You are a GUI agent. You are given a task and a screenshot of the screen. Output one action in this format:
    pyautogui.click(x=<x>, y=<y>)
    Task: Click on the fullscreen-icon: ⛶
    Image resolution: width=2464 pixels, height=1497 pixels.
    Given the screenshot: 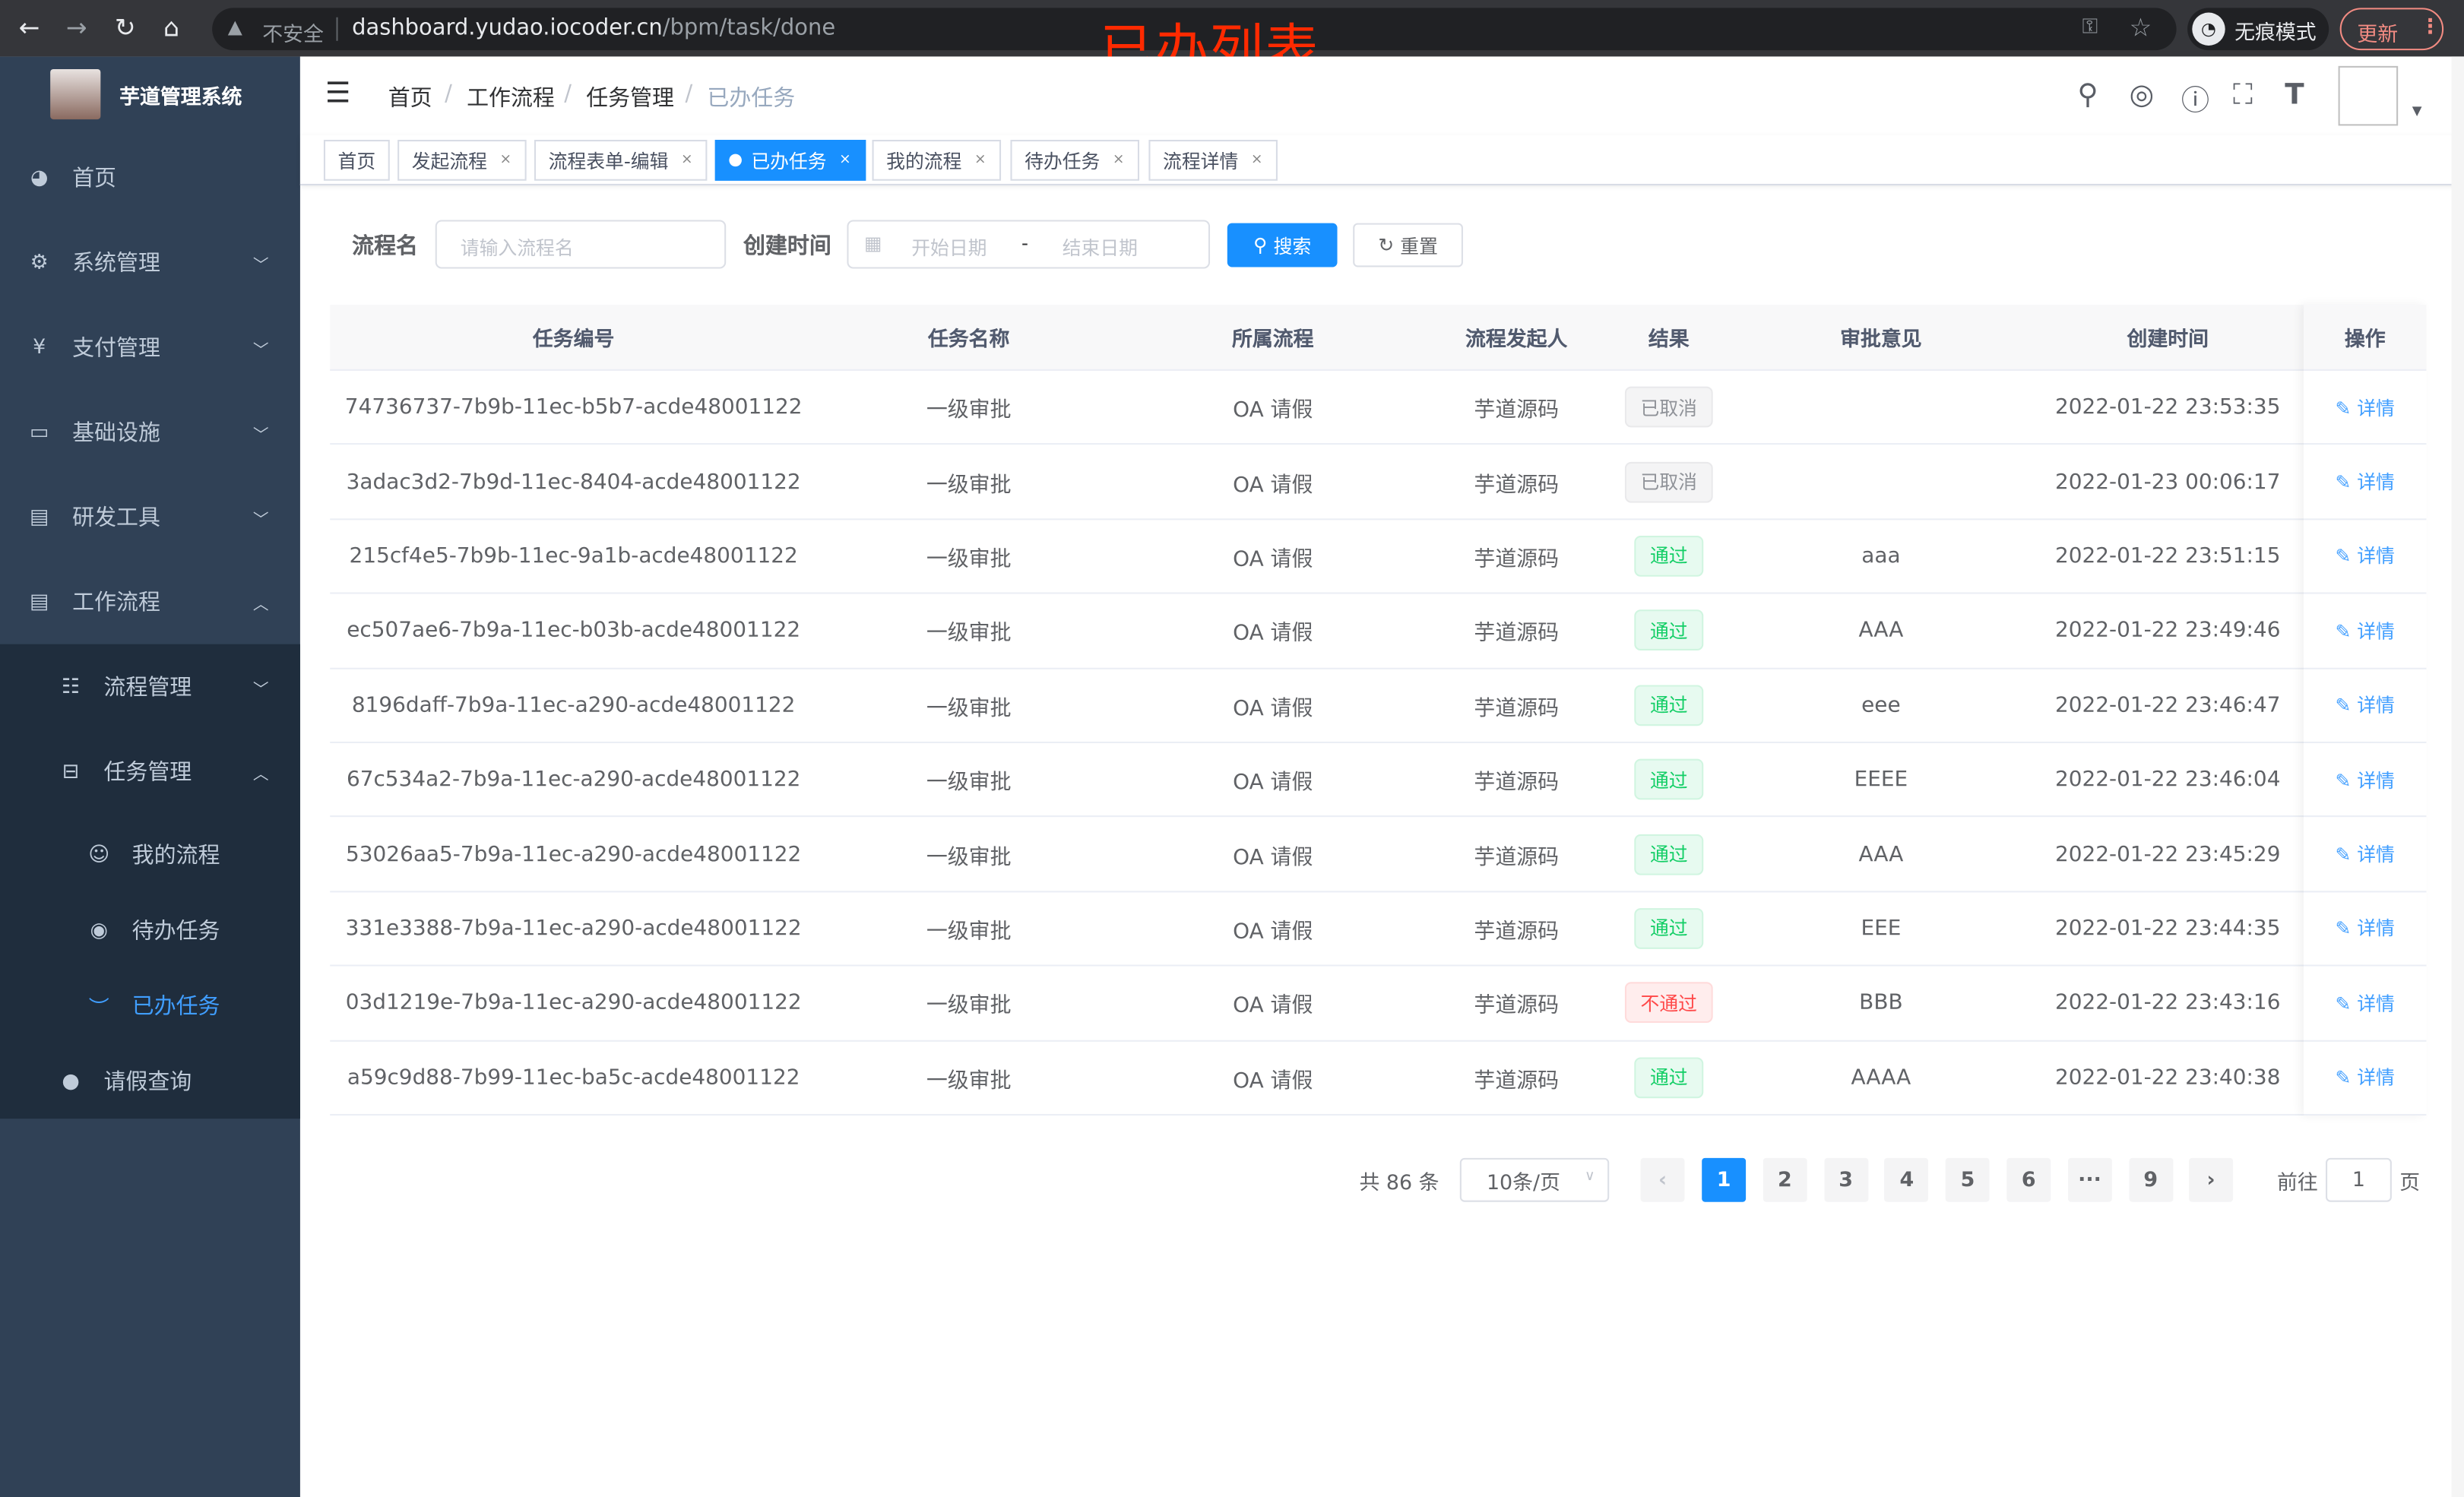 What is the action you would take?
    pyautogui.click(x=2243, y=95)
    